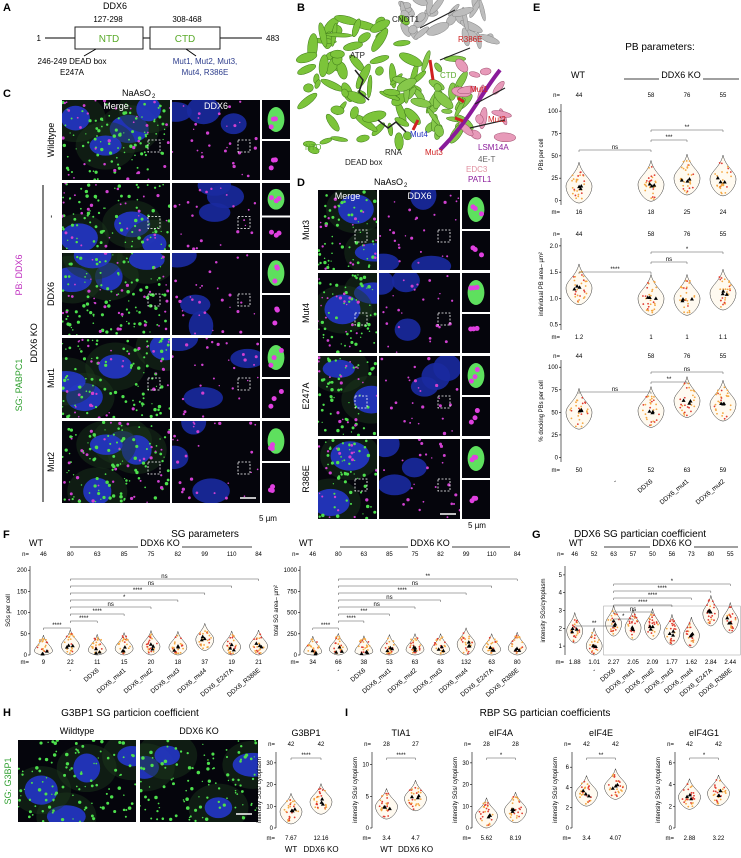  Describe the element at coordinates (386, 745) in the screenshot. I see `n-label: 28` at that location.